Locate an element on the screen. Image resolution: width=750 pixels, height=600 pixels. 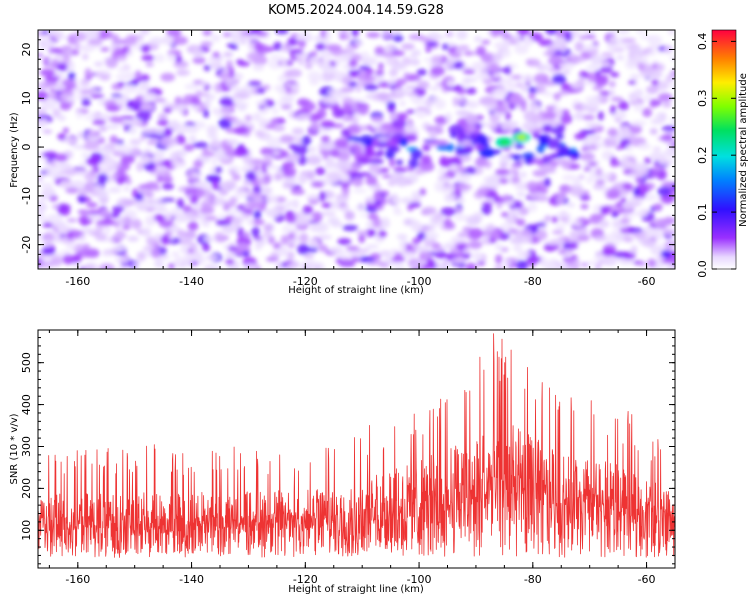
snr-y-axis-label: SNR (10 * v/v) is located at coordinates (14, 448).